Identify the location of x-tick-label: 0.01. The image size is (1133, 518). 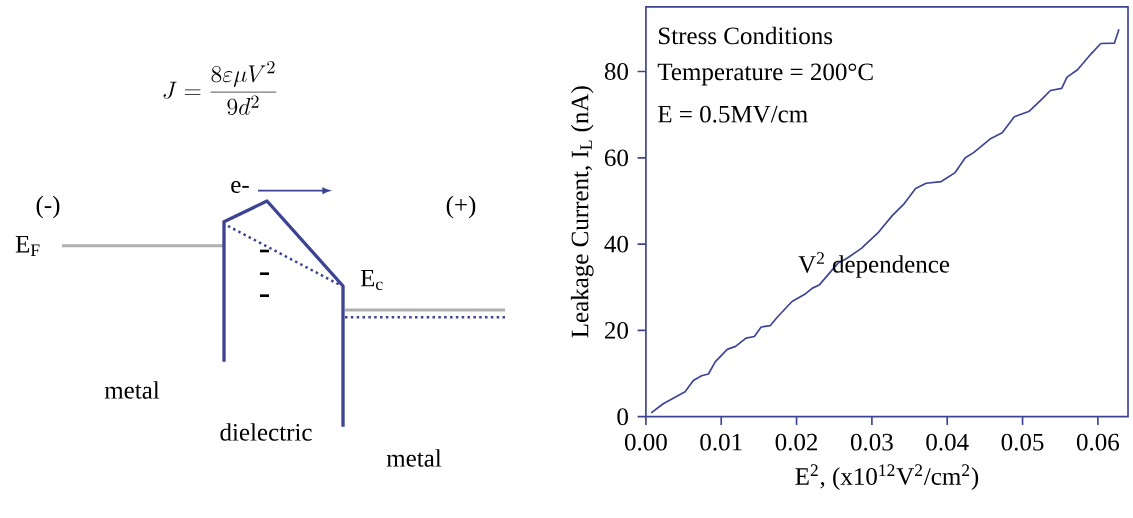
(721, 442).